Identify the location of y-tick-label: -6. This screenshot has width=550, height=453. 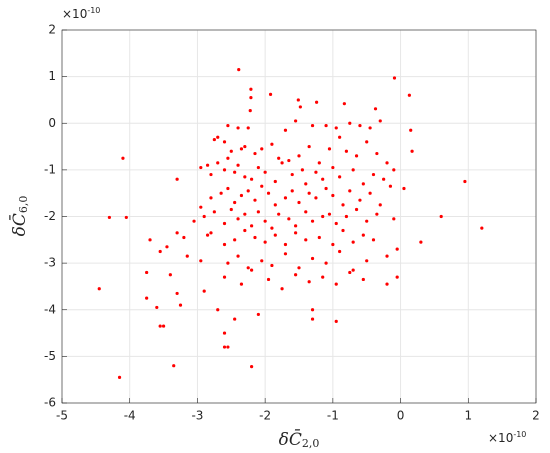
(50, 403).